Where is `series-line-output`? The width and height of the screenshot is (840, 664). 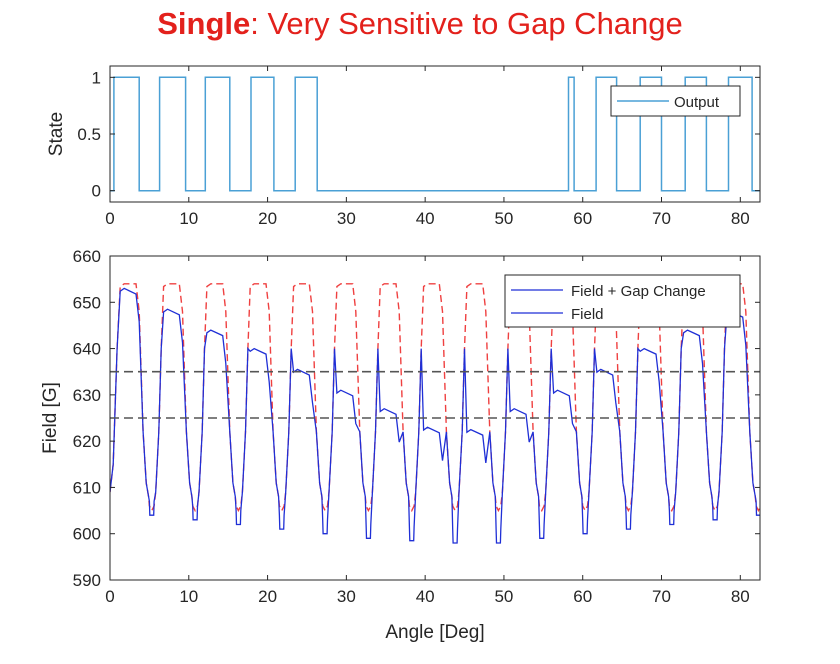 series-line-output is located at coordinates (435, 134).